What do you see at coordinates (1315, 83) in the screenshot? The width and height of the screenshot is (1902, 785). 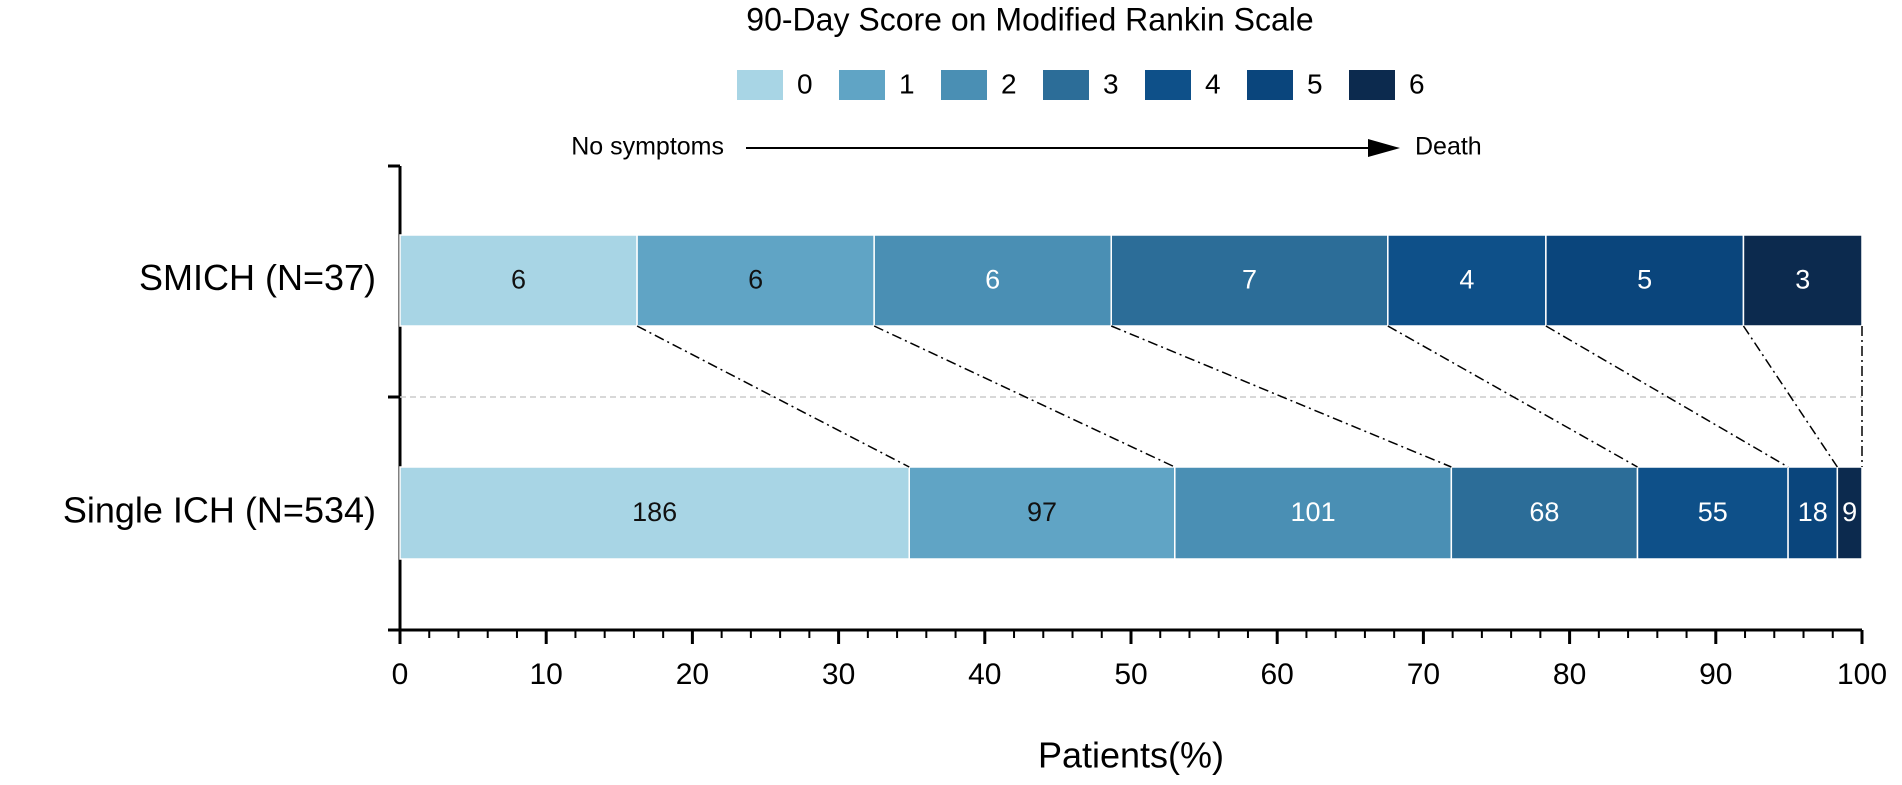 I see `legend-label: 5` at bounding box center [1315, 83].